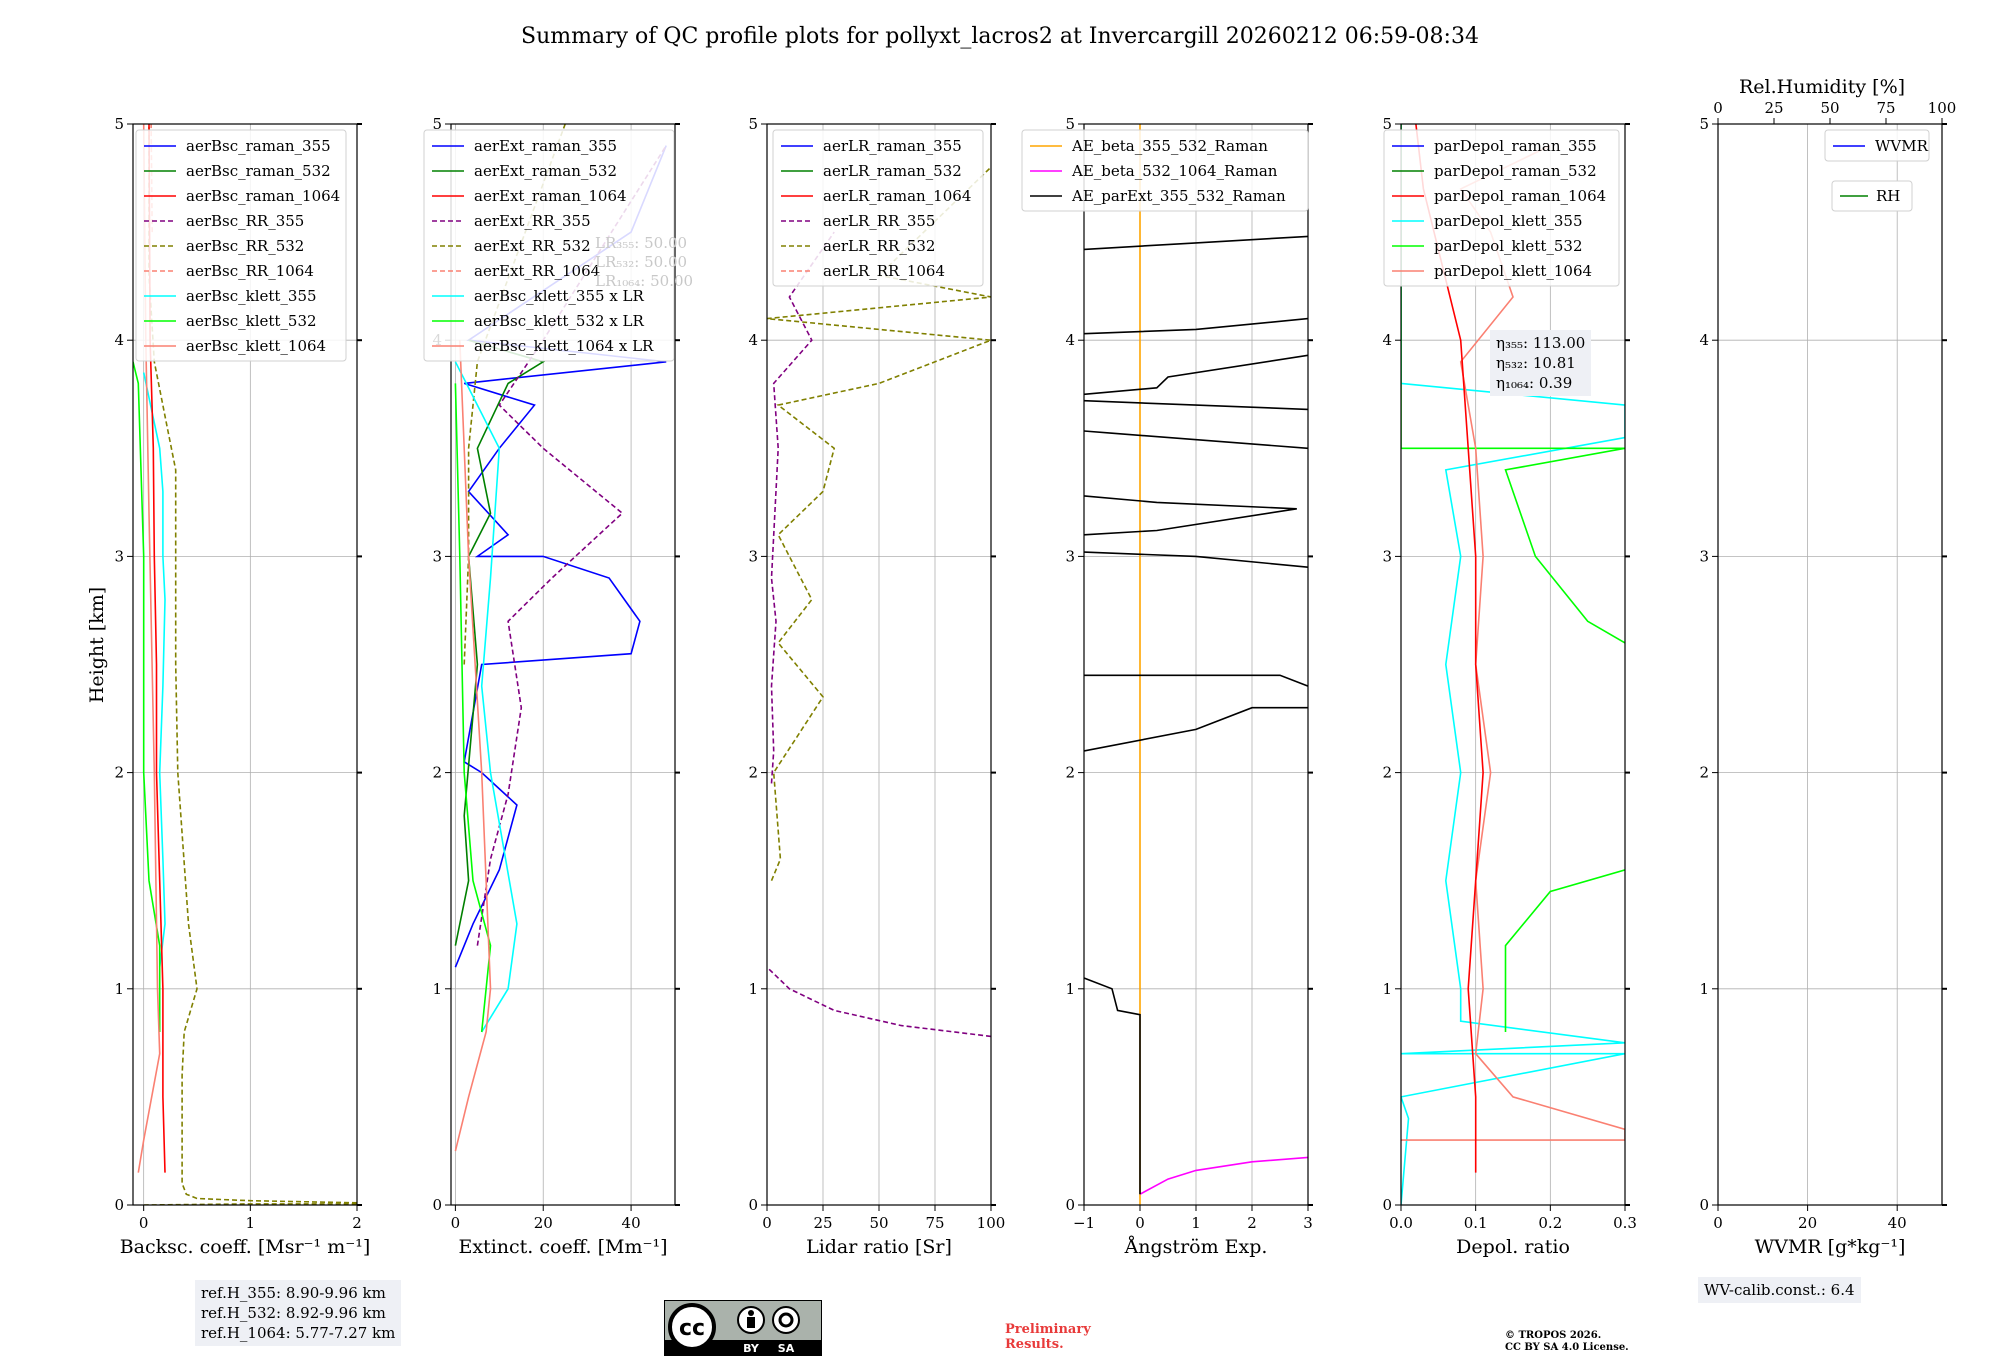  What do you see at coordinates (1308, 1223) in the screenshot?
I see `x-tick-label: 3` at bounding box center [1308, 1223].